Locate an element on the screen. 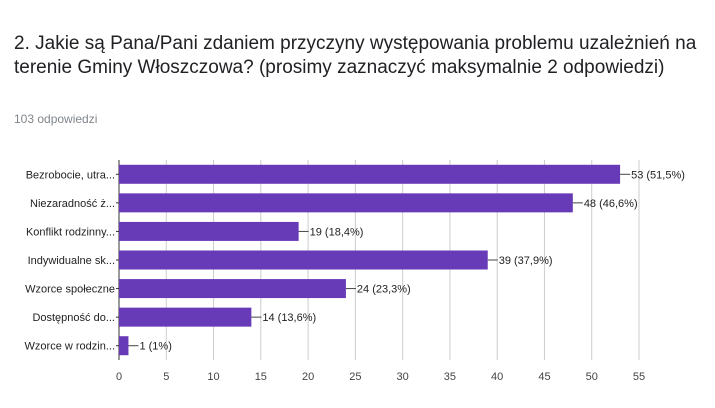 The image size is (715, 408). x-tick-label: 0 is located at coordinates (119, 377).